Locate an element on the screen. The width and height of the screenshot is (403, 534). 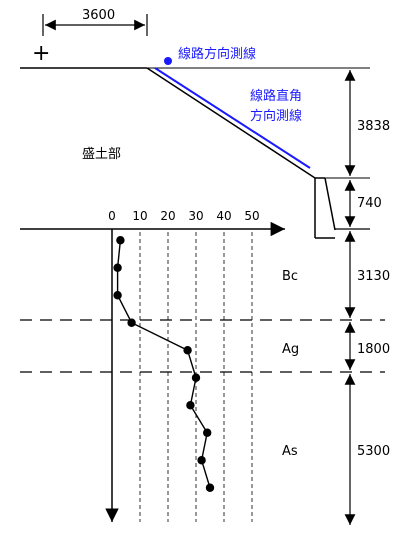
dim-embankment: 3838 is located at coordinates (373, 126).